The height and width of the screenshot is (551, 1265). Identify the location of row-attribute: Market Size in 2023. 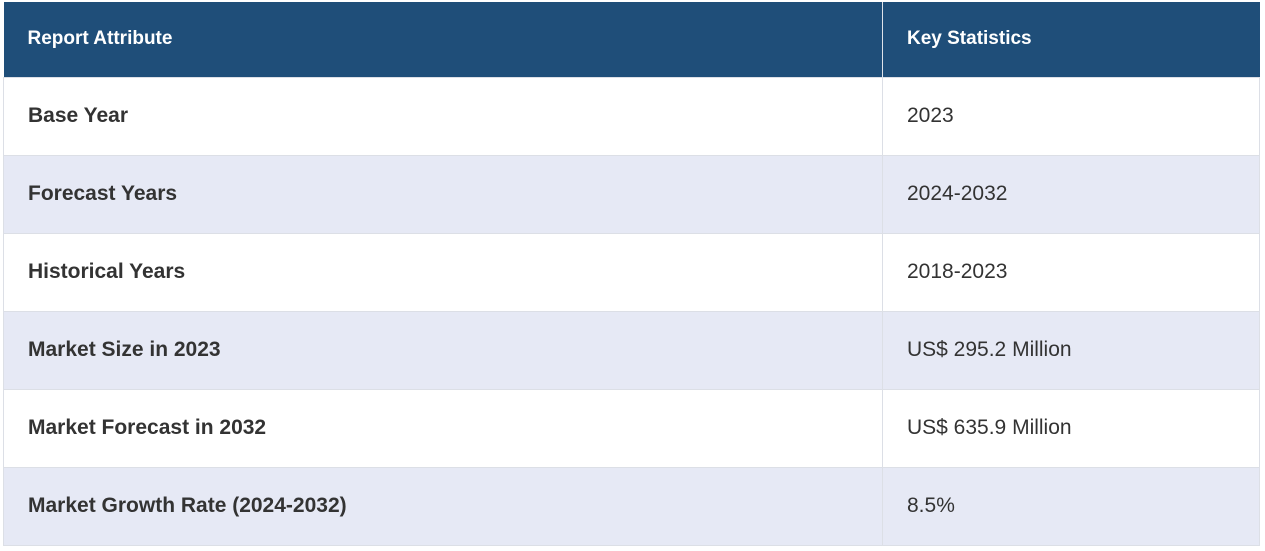
(443, 350).